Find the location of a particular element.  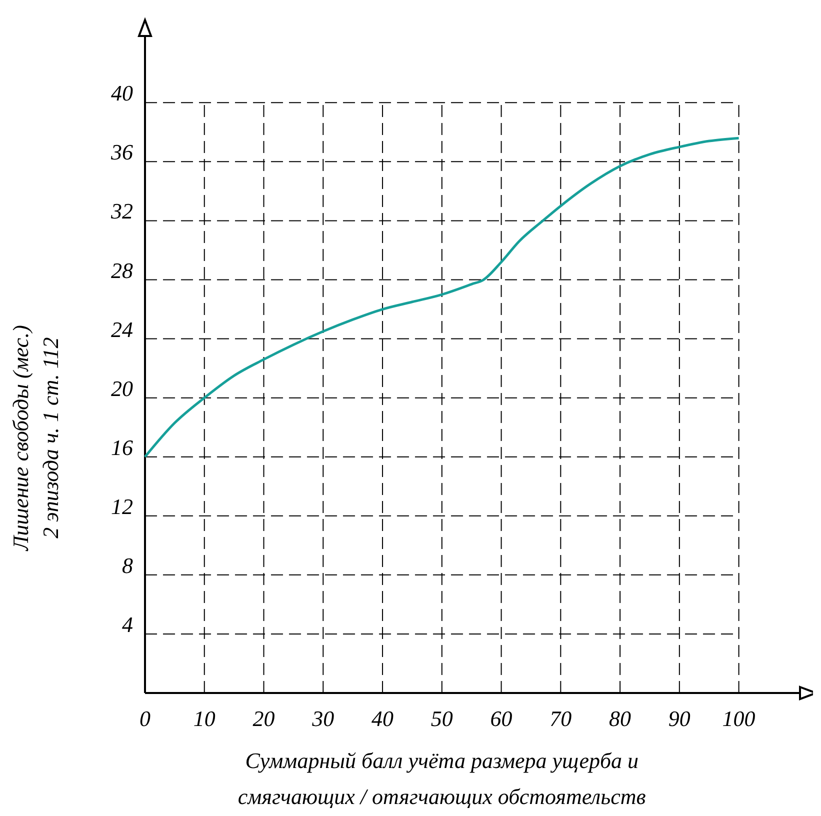

y-axis-title: Лишение свободы (мес.) 2 эпизода ч. 1 ст. 112 is located at coordinates (35, 438).